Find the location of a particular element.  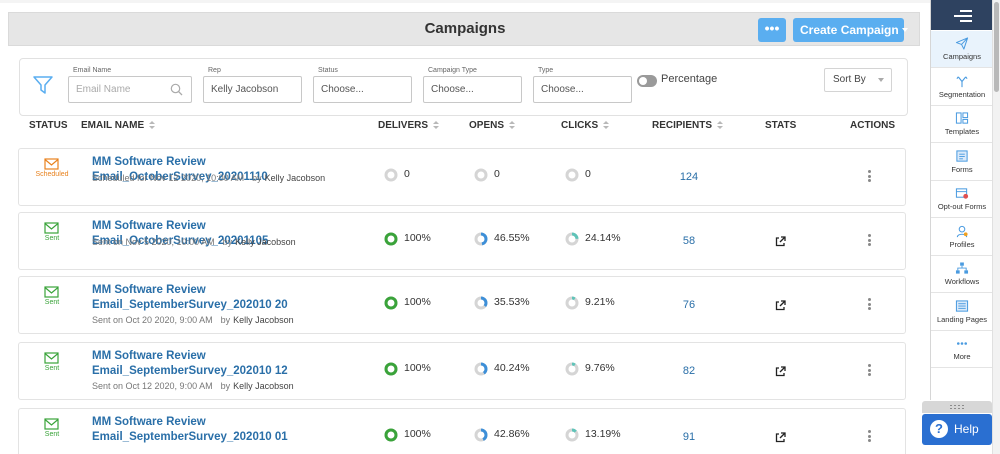

question-mark-icon: ? is located at coordinates (939, 429).